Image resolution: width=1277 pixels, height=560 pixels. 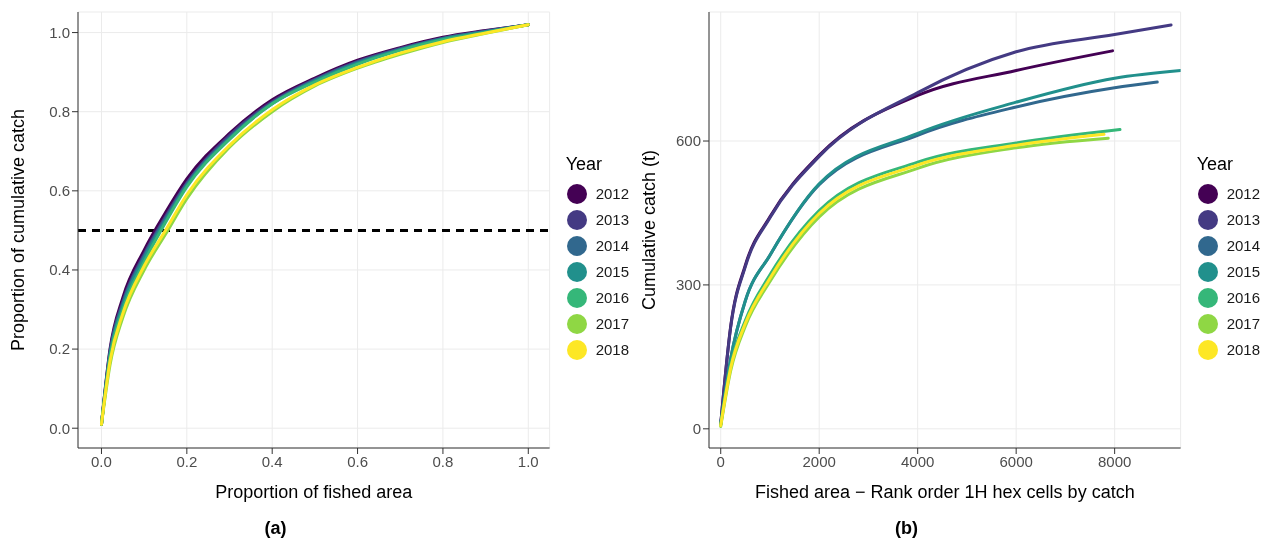 I want to click on x-tick-label: 8000, so click(x=1114, y=461).